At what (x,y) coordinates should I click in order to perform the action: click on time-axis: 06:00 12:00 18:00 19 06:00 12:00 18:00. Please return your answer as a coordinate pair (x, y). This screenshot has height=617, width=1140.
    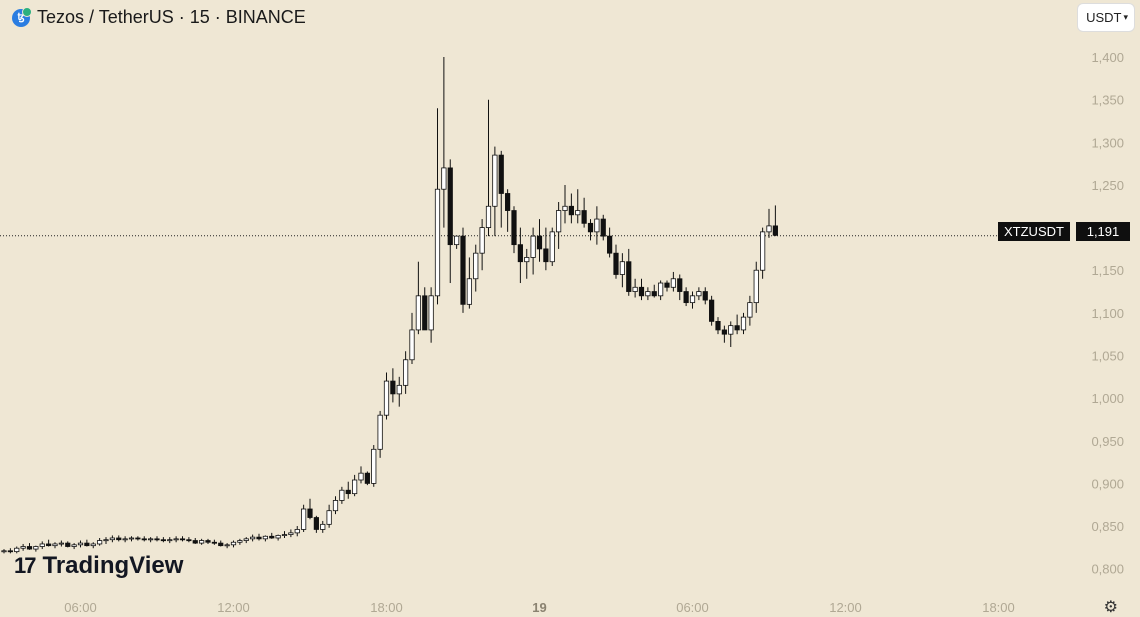
    Looking at the image, I should click on (539, 607).